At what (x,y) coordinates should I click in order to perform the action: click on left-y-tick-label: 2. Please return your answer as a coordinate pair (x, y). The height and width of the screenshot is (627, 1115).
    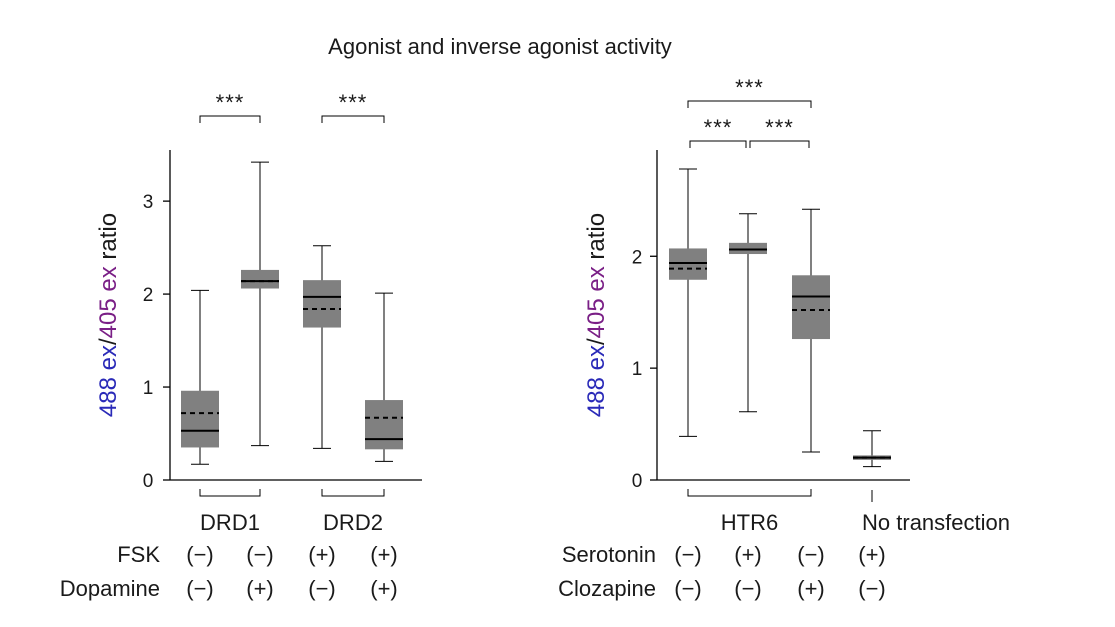
    Looking at the image, I should click on (148, 295).